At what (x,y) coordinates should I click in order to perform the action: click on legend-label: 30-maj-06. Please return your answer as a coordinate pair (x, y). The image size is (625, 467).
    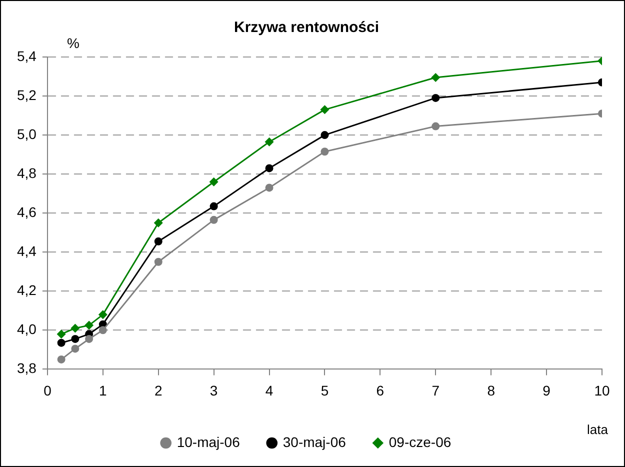
    Looking at the image, I should click on (314, 442).